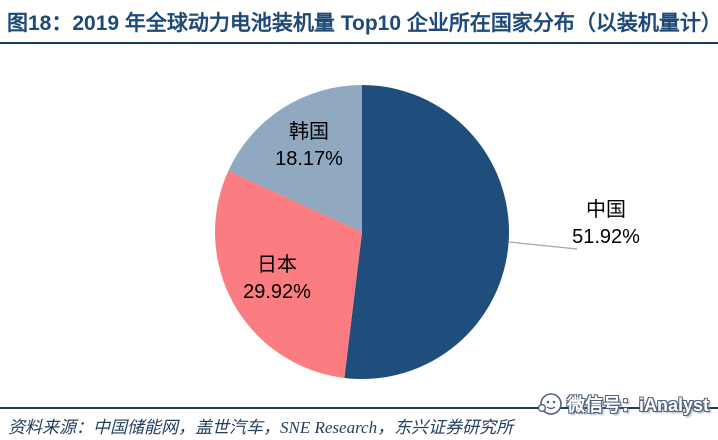 The width and height of the screenshot is (718, 440). I want to click on watermark-text: 微信号：iAnalyst, so click(638, 405).